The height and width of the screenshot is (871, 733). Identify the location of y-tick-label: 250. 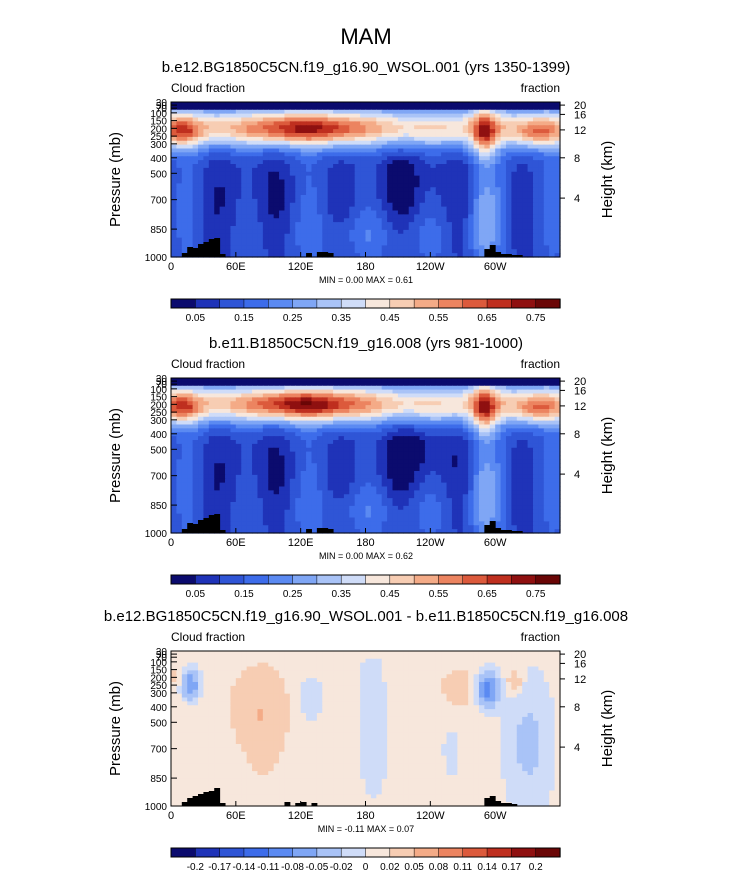
(158, 686).